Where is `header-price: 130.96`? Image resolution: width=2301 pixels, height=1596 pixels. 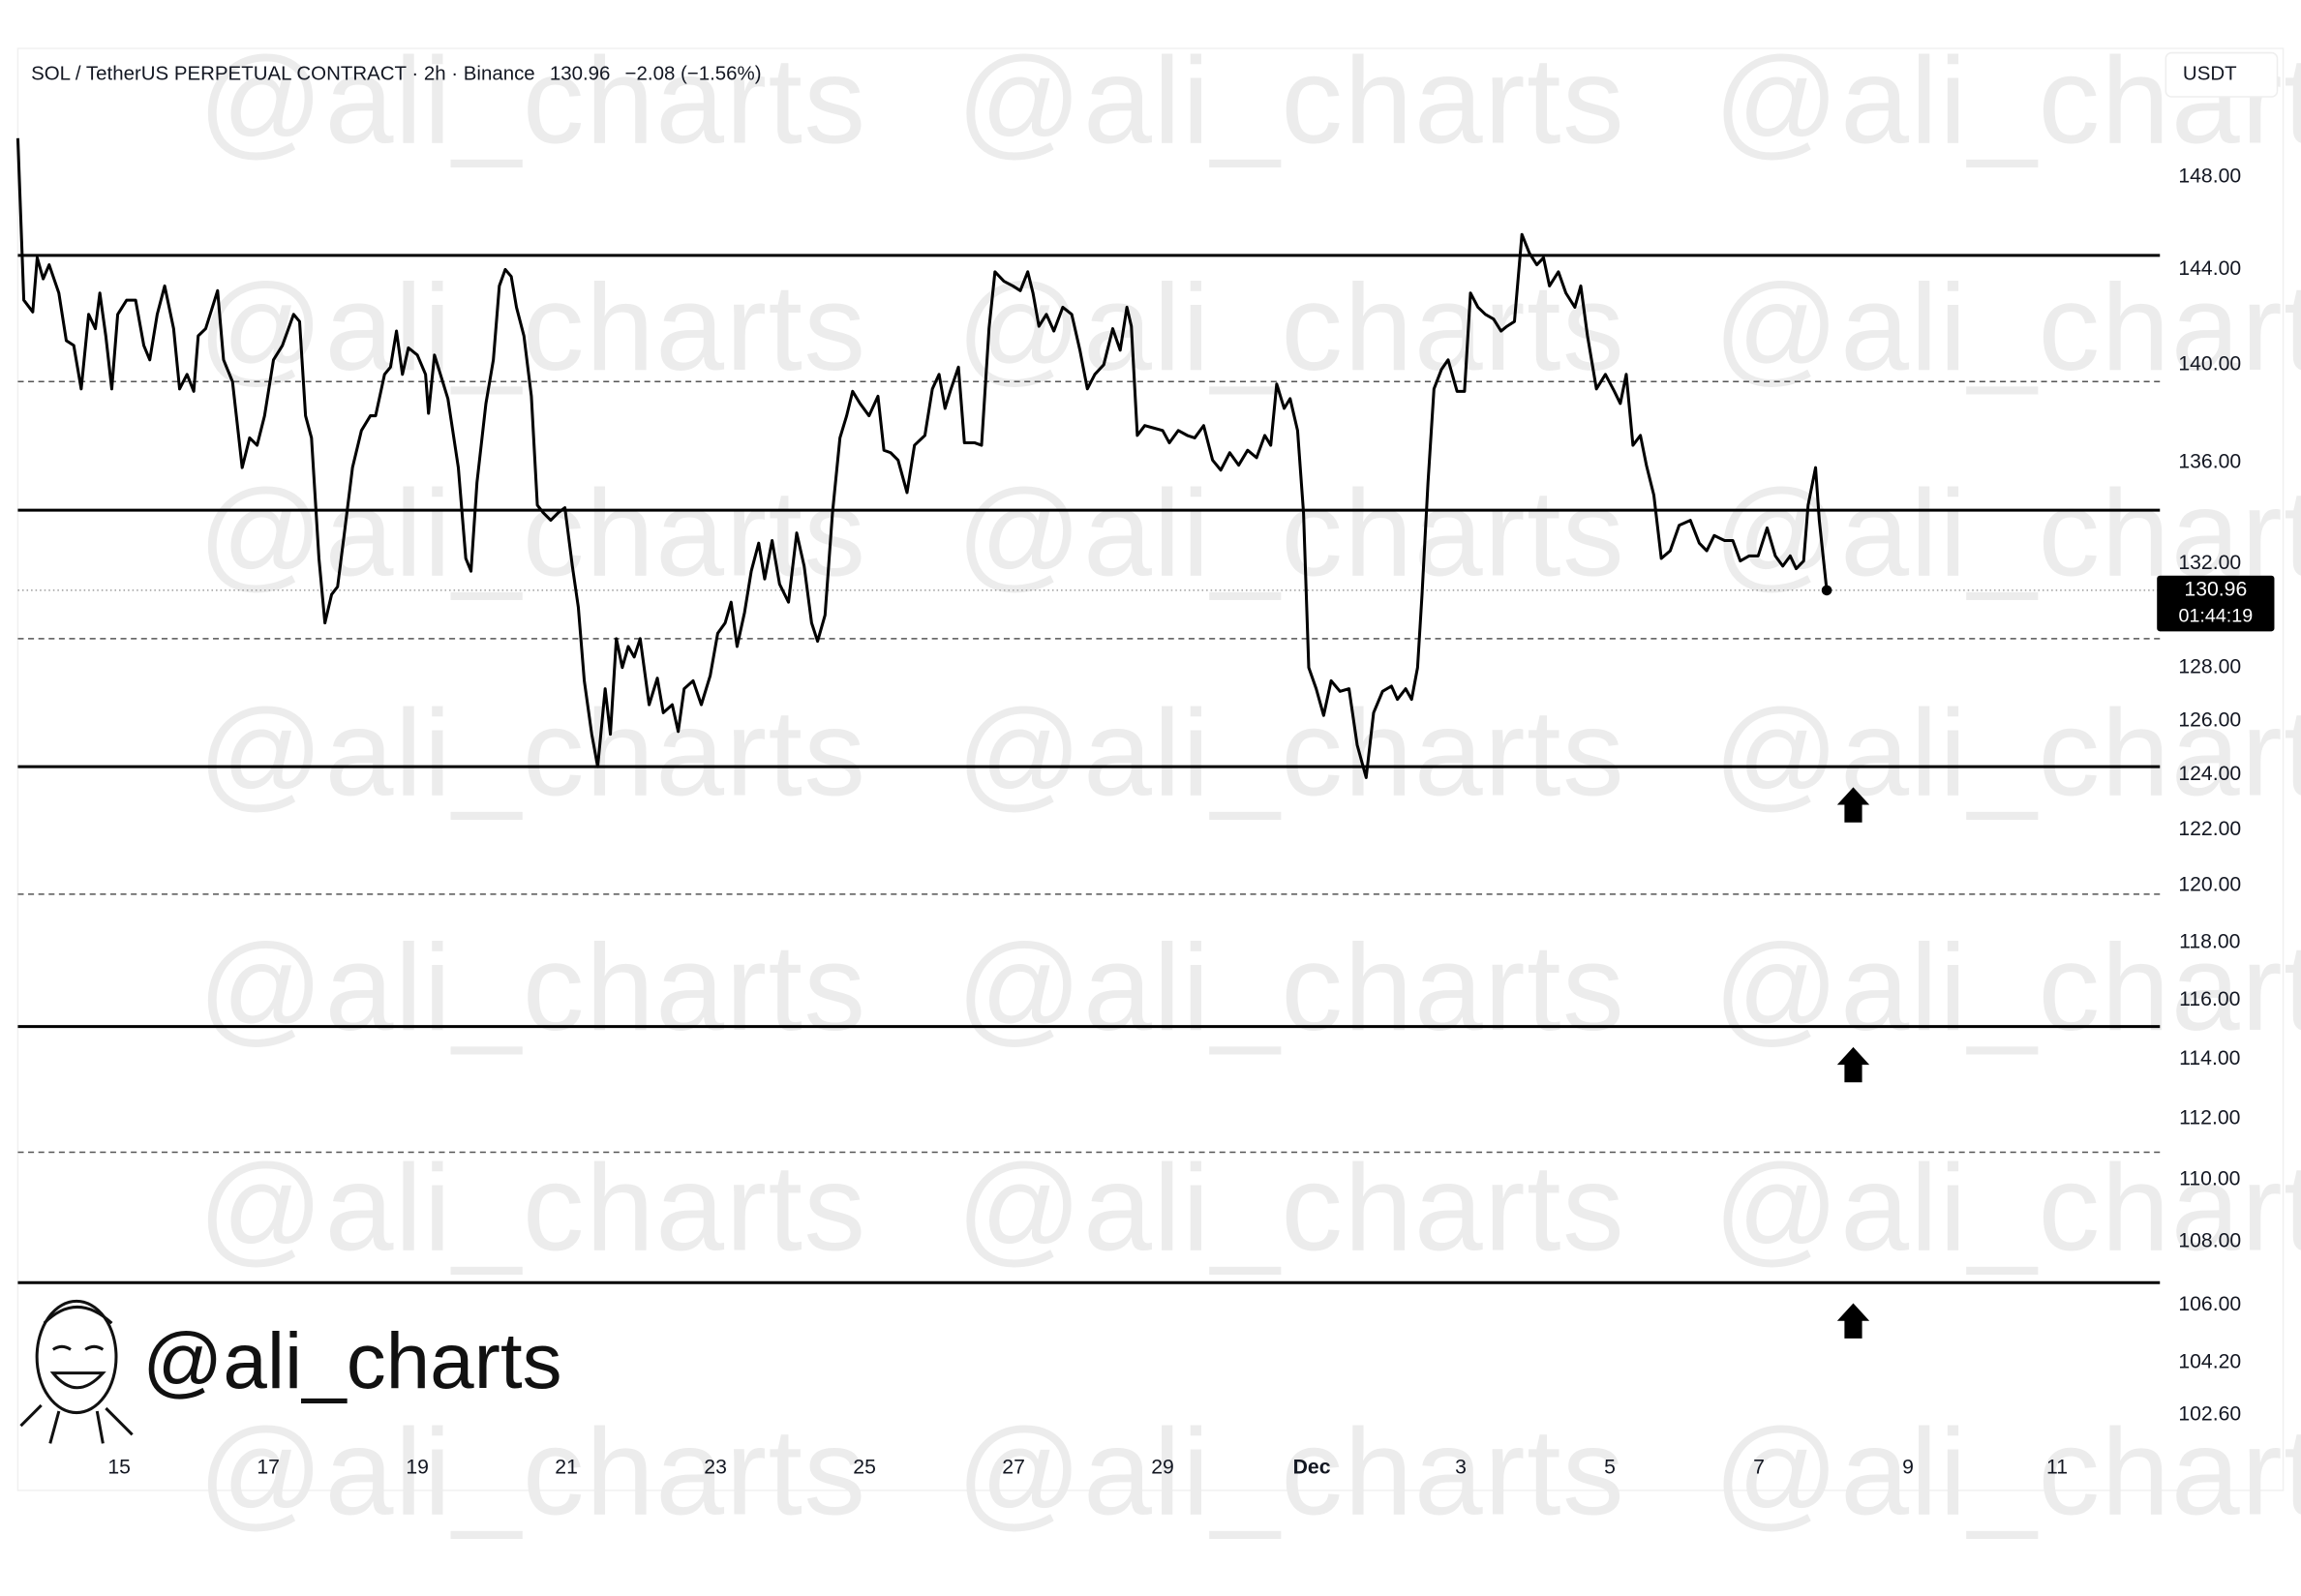
header-price: 130.96 is located at coordinates (580, 74).